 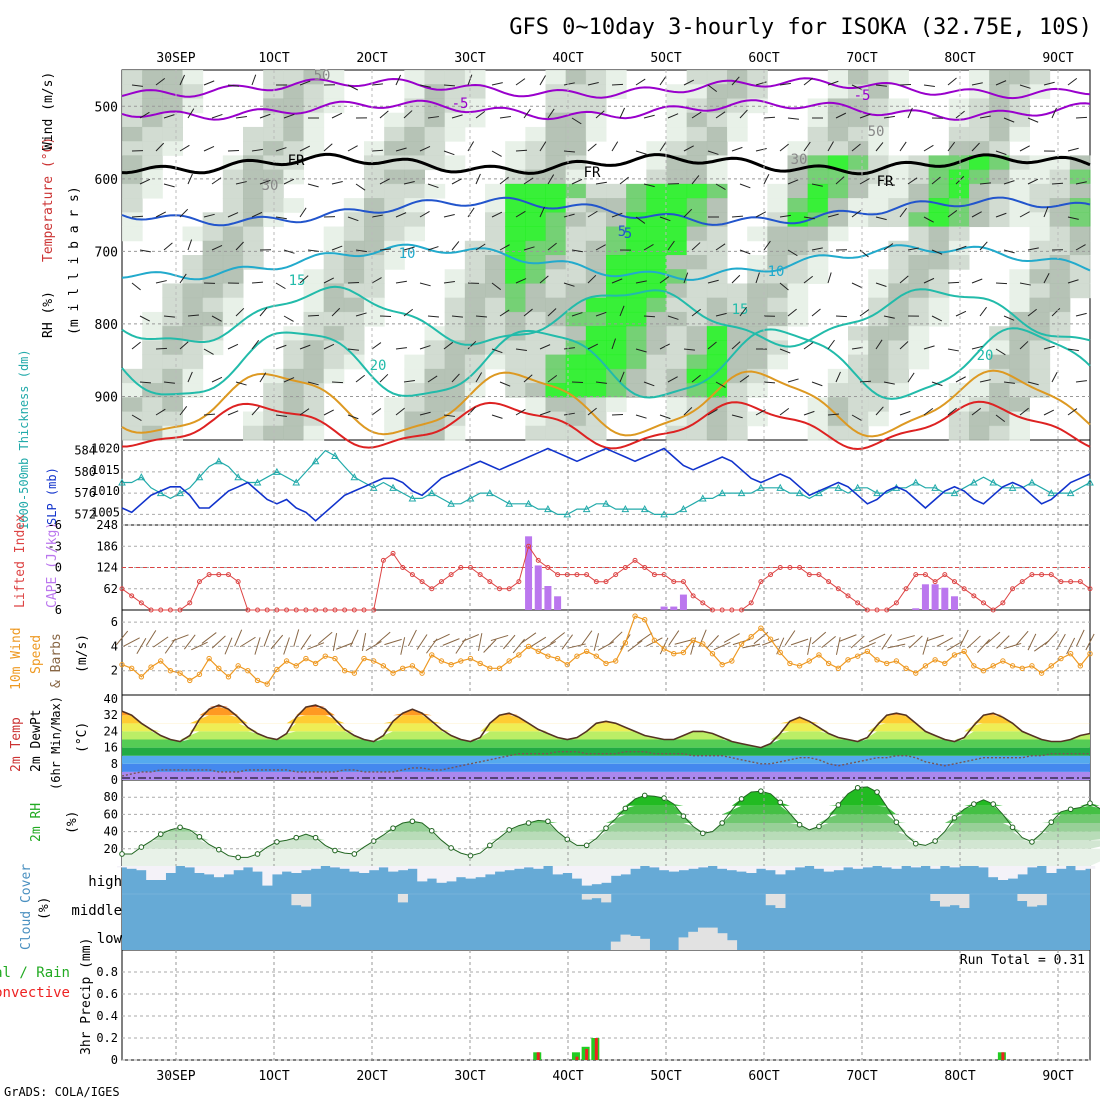 I want to click on li-tick: -6, so click(x=55, y=525).